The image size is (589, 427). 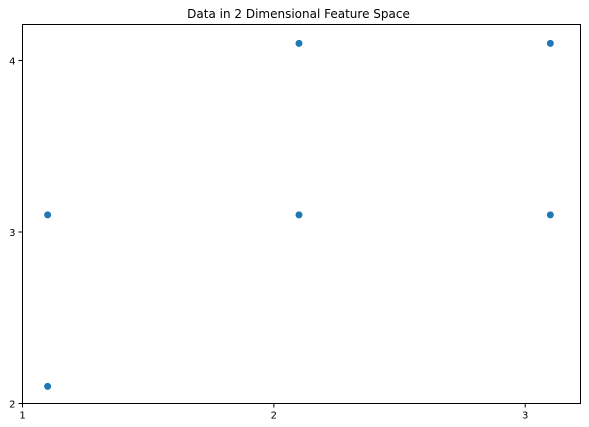 What do you see at coordinates (525, 416) in the screenshot?
I see `x-tick-label: 3` at bounding box center [525, 416].